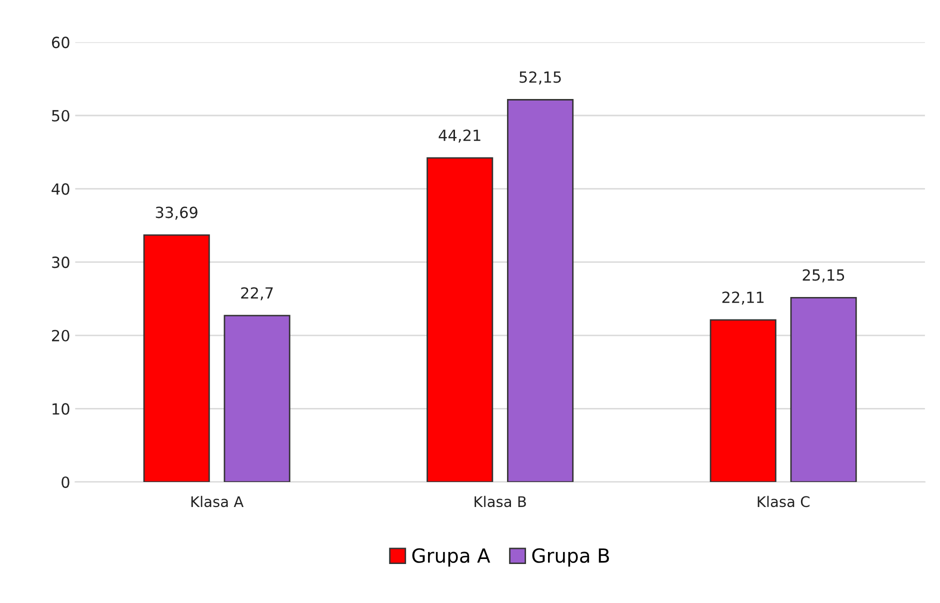 The height and width of the screenshot is (603, 940). What do you see at coordinates (61, 116) in the screenshot?
I see `y-tick-label: 50` at bounding box center [61, 116].